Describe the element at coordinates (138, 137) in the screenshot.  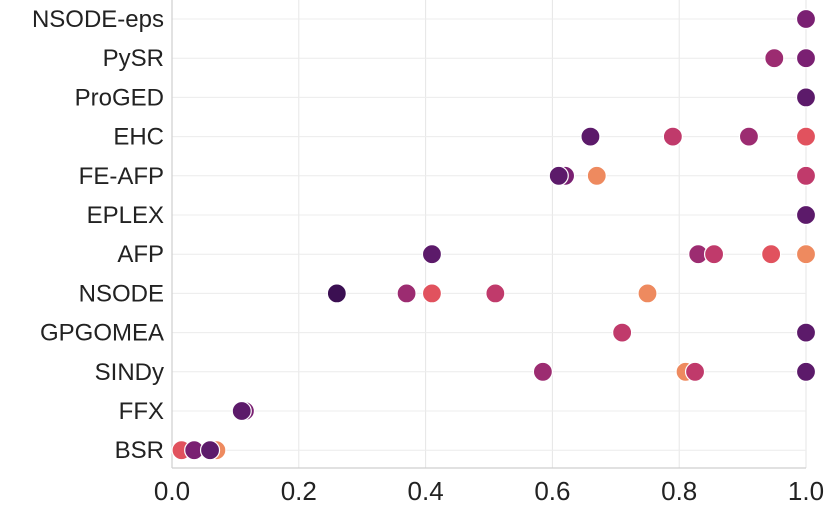
I see `y-tick-label: EHC` at that location.